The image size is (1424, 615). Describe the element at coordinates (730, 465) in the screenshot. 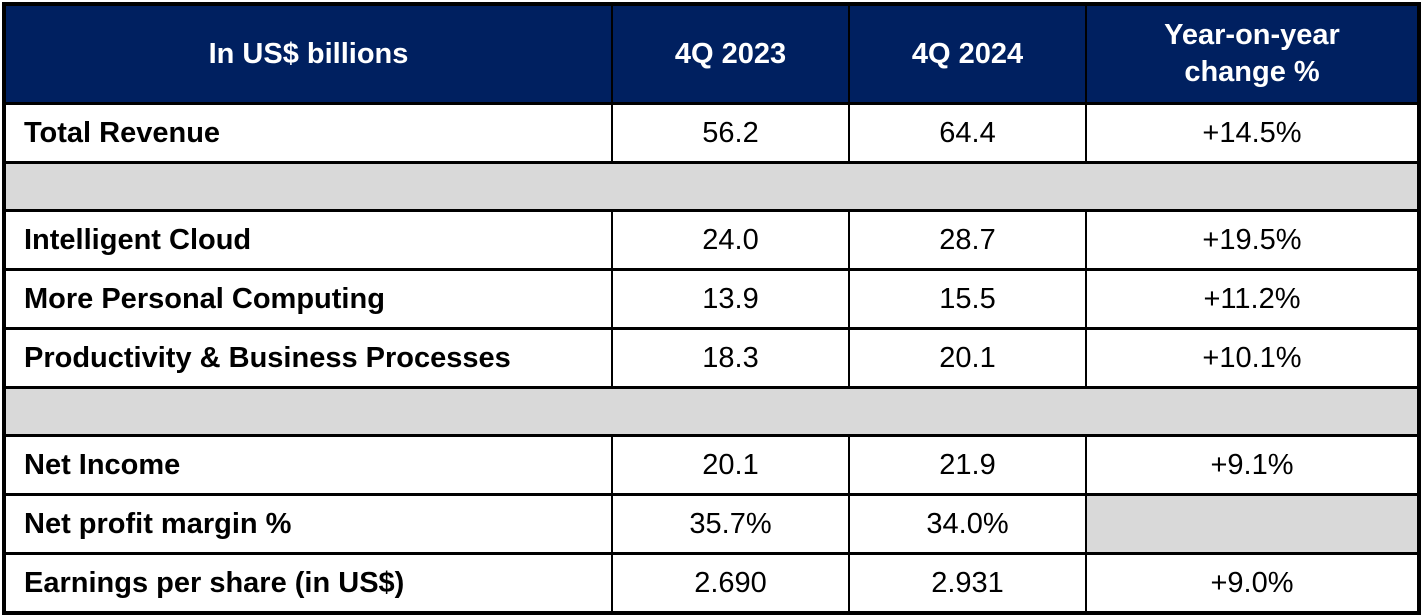

I see `q4-2023-value-cell: 20.1` at that location.